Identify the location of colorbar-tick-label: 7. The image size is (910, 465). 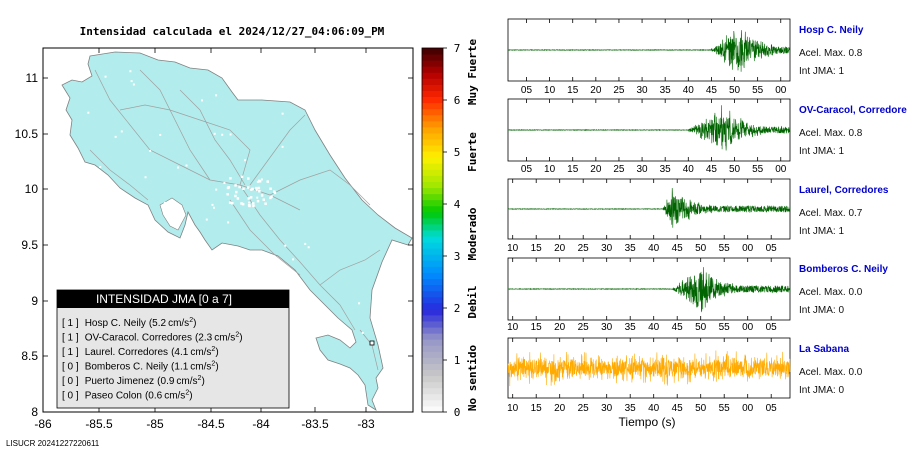
(457, 48).